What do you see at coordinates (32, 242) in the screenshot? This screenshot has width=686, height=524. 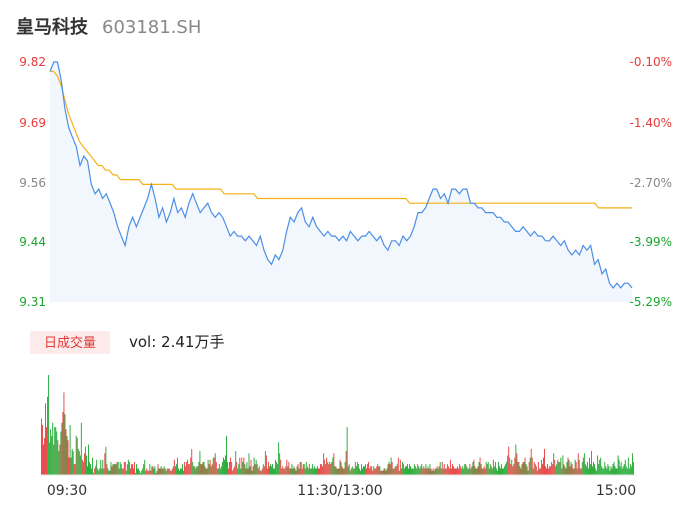 I see `y-left-tick-label: 9.44` at bounding box center [32, 242].